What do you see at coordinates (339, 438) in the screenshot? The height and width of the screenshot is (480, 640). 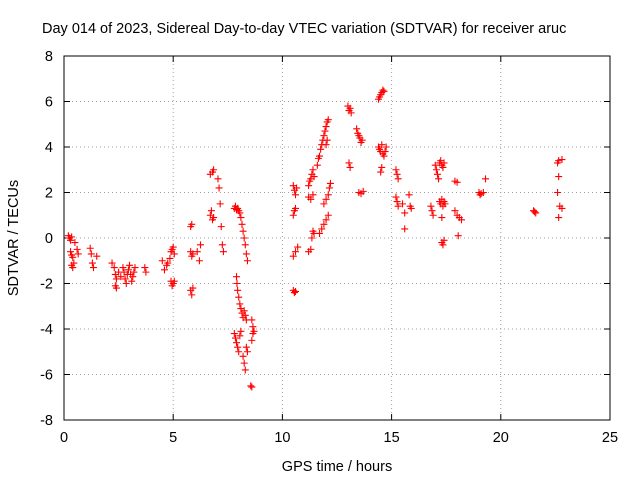 I see `x-tick-labels: 0 5 10 15 20 25` at bounding box center [339, 438].